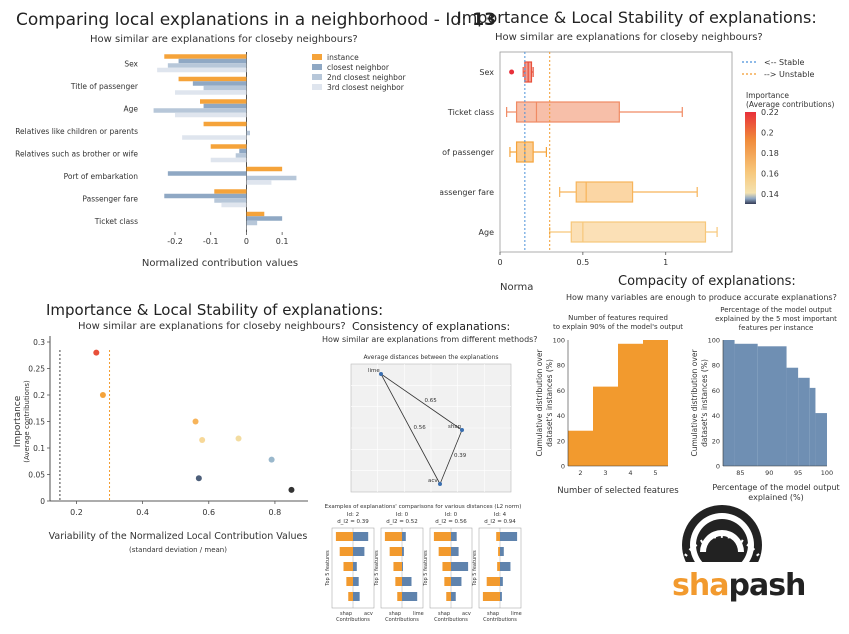  I want to click on legend-label: --> Unstable, so click(789, 74).